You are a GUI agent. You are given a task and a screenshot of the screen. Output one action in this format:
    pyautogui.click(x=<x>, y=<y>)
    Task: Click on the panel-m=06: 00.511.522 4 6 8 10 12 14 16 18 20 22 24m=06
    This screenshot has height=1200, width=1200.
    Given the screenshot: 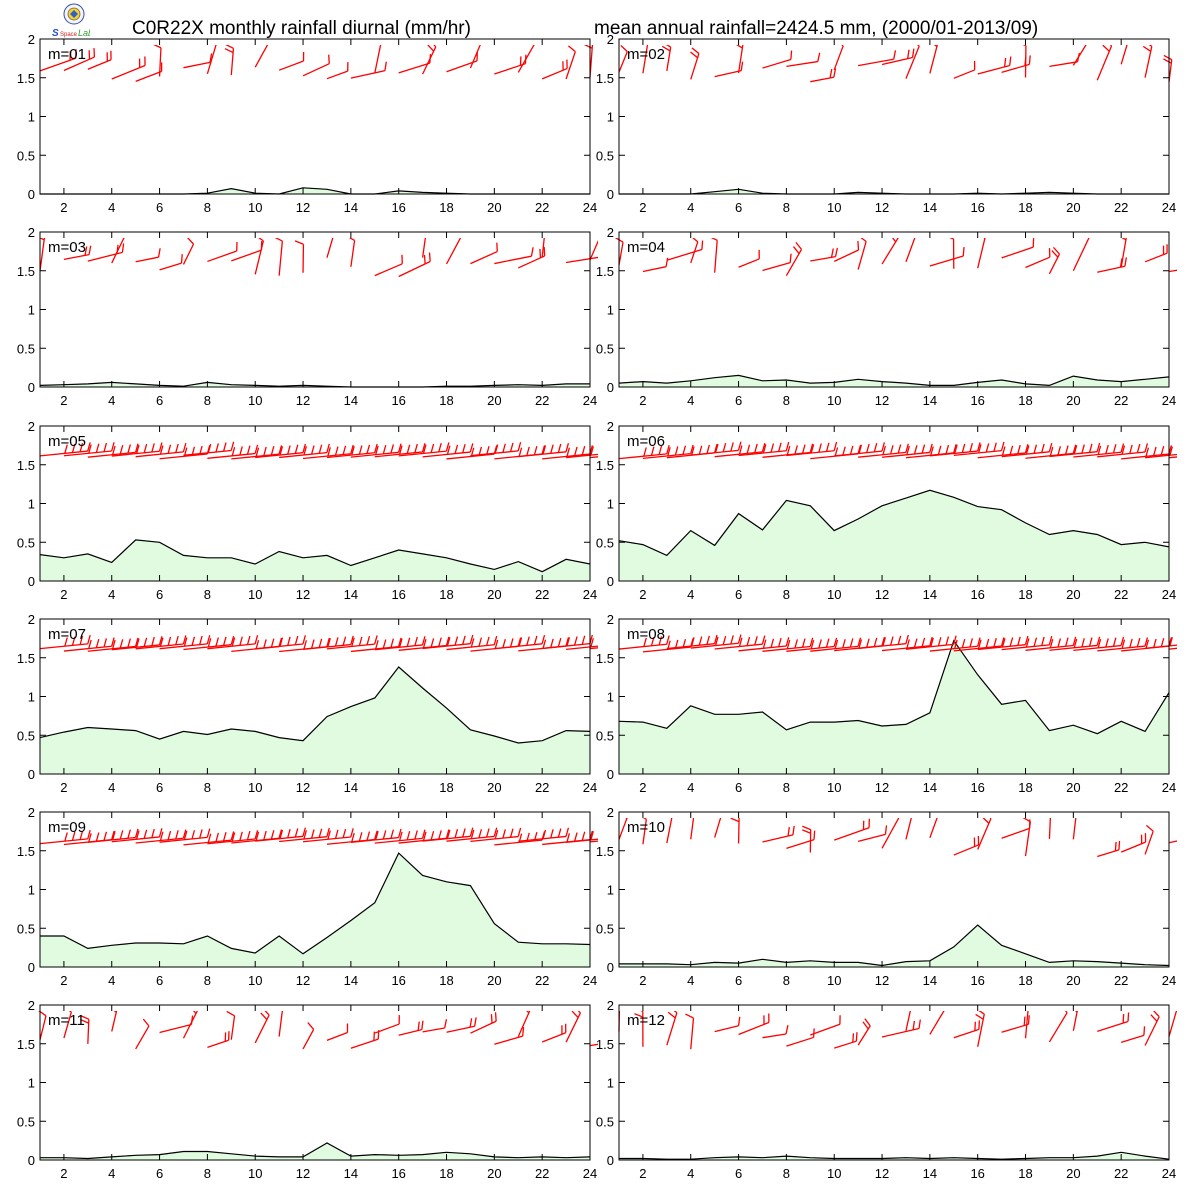 What is the action you would take?
    pyautogui.click(x=886, y=510)
    